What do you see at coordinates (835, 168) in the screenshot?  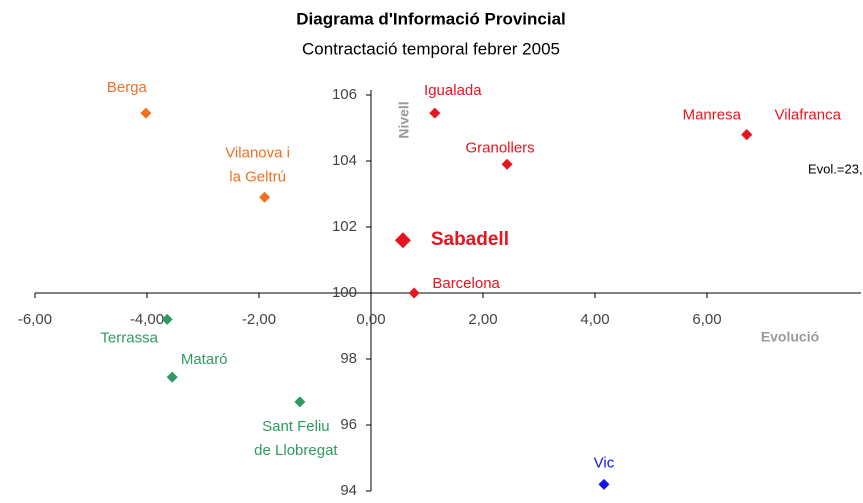 I see `annotation: Evol.=23,31` at bounding box center [835, 168].